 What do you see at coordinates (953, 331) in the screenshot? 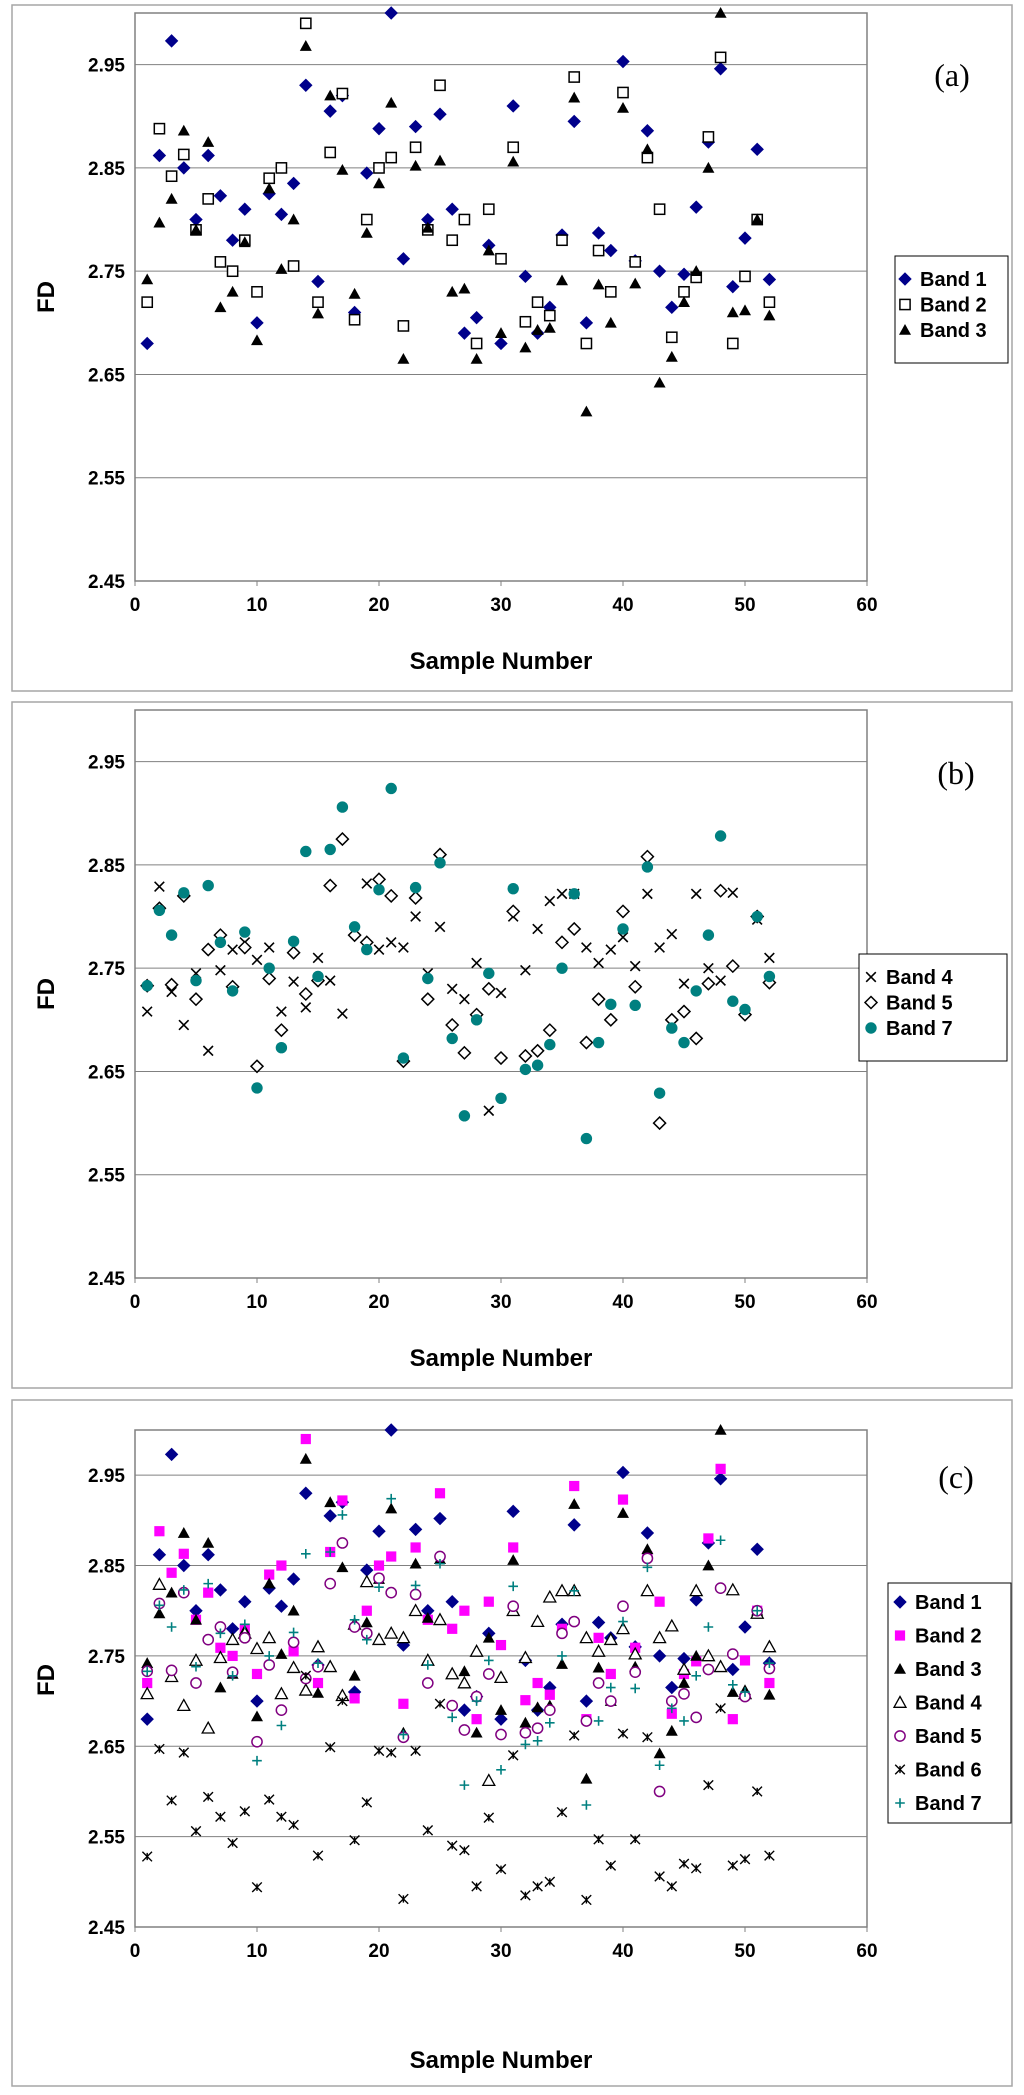
I see `legend-label: Band 3` at bounding box center [953, 331].